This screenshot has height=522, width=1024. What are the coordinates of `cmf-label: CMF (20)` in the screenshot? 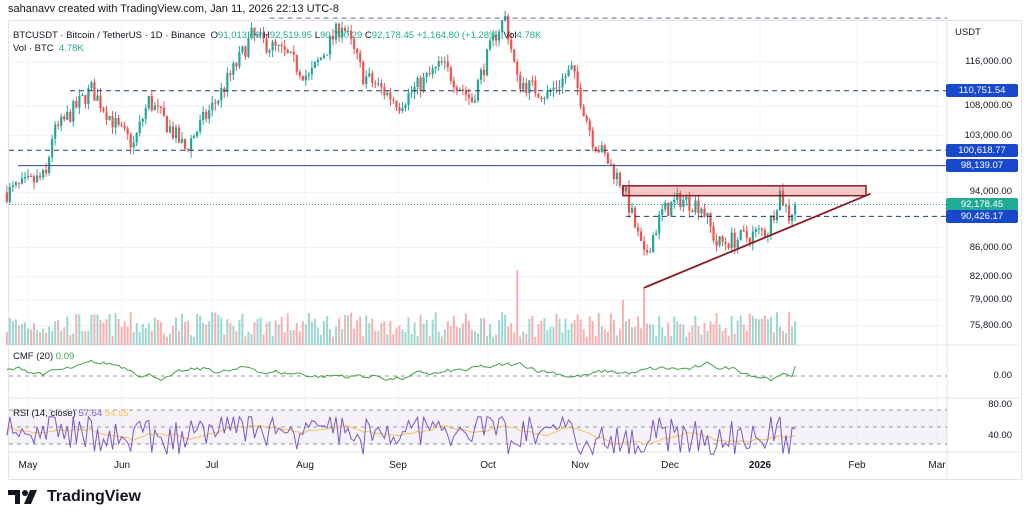 It's located at (33, 356).